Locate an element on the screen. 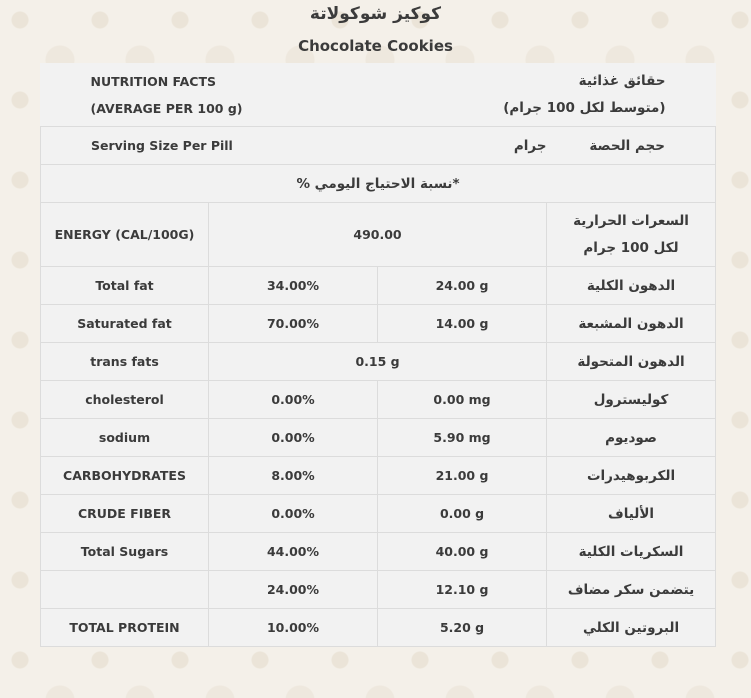 The width and height of the screenshot is (751, 698). nutrient-daily-pct: 8.00% is located at coordinates (293, 475).